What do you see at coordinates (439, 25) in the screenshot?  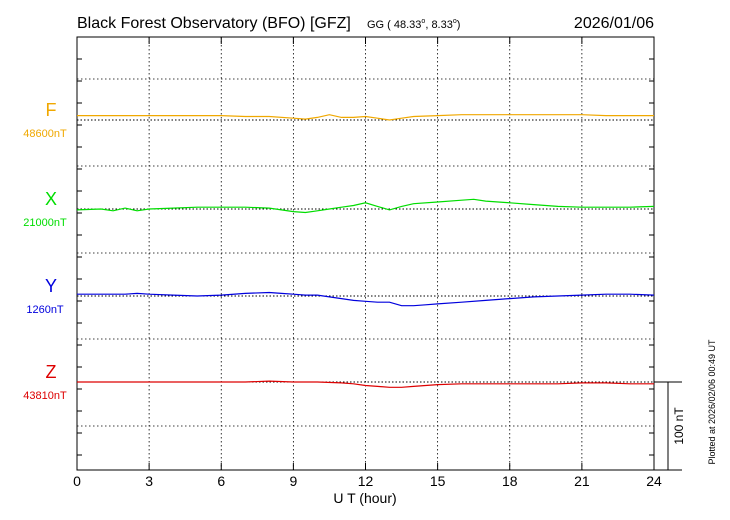 I see `coords-mid: , 8.33` at bounding box center [439, 25].